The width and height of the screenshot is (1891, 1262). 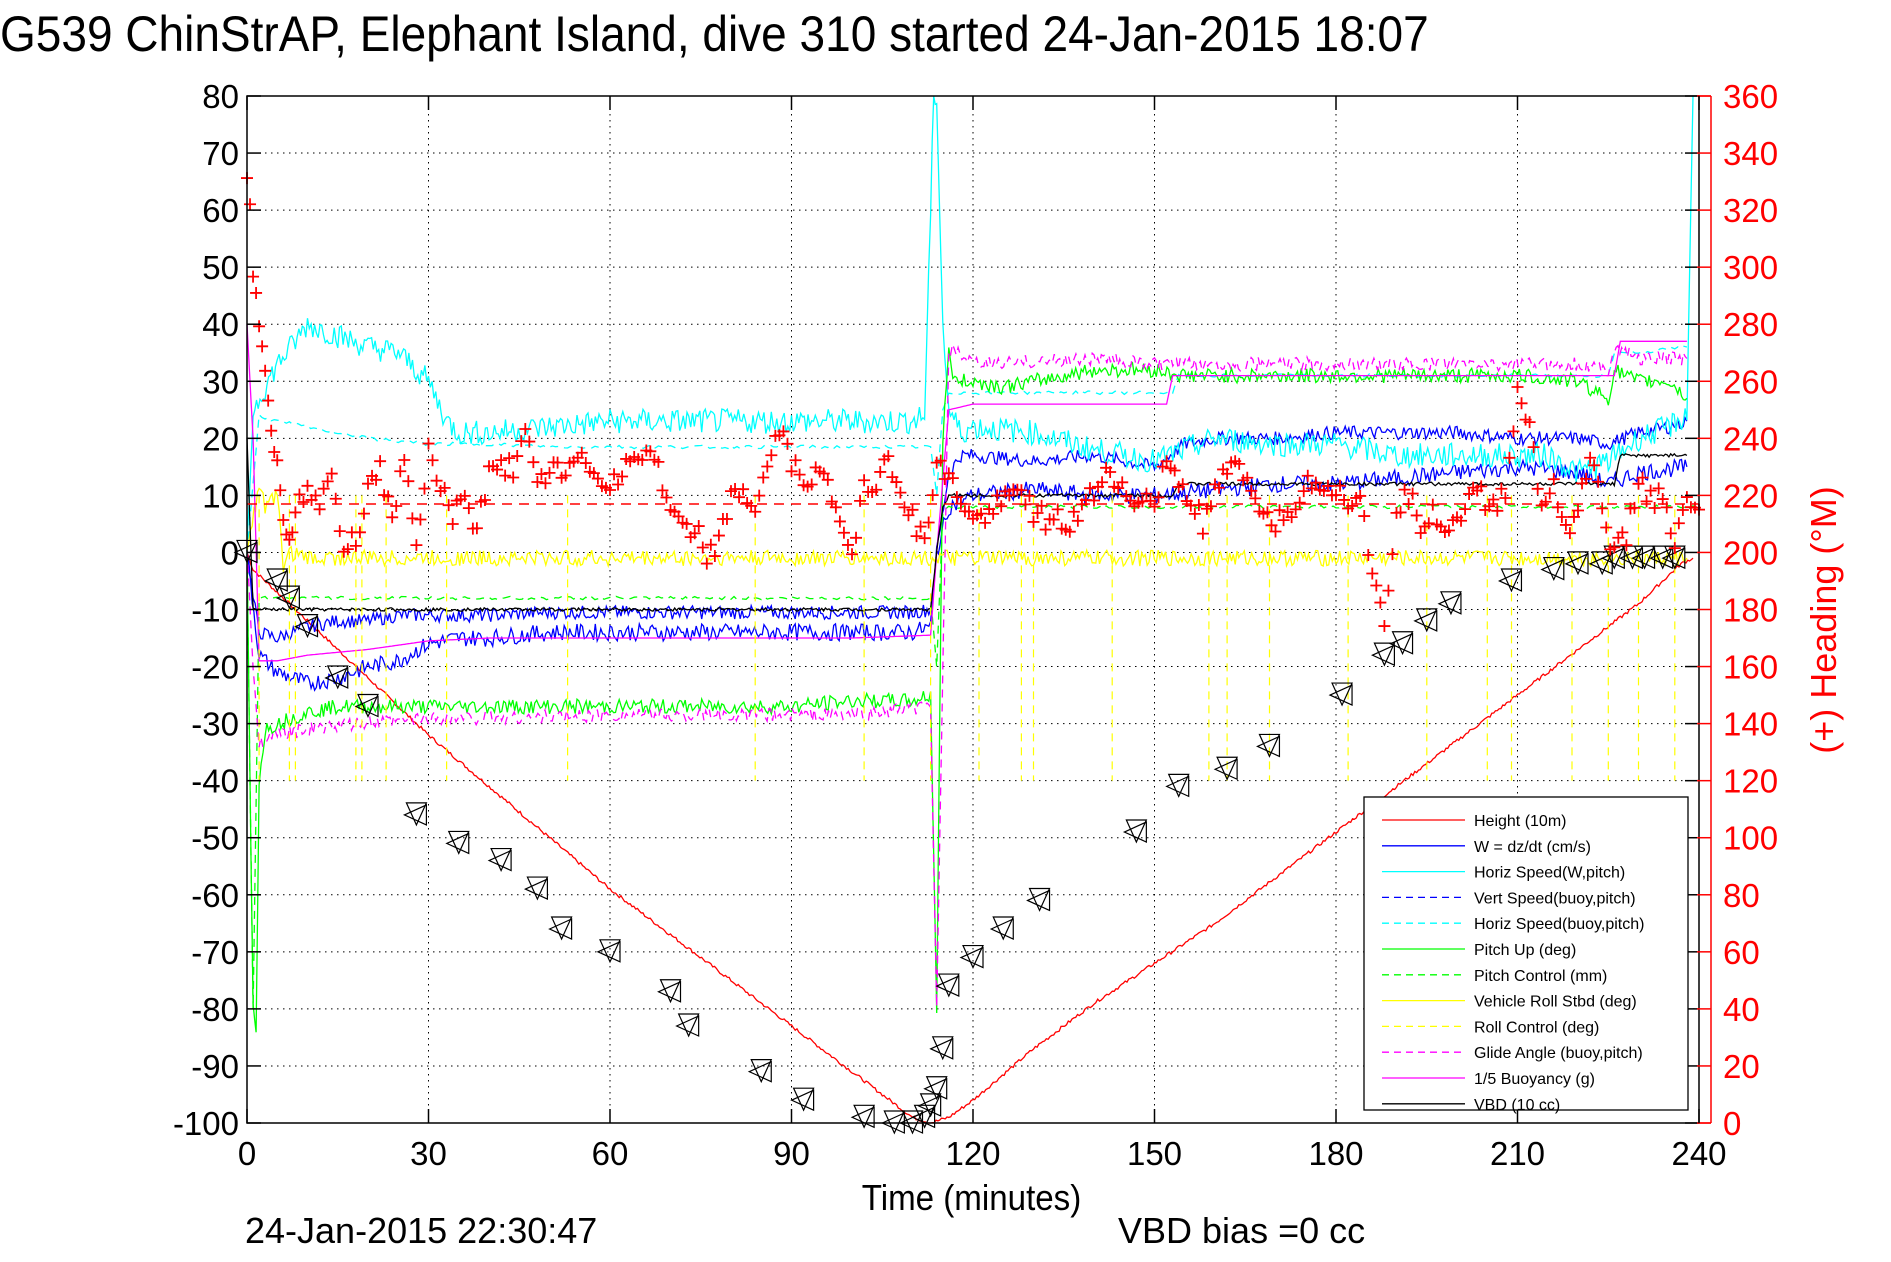 I want to click on right-y-tick-label: 160, so click(x=1750, y=667).